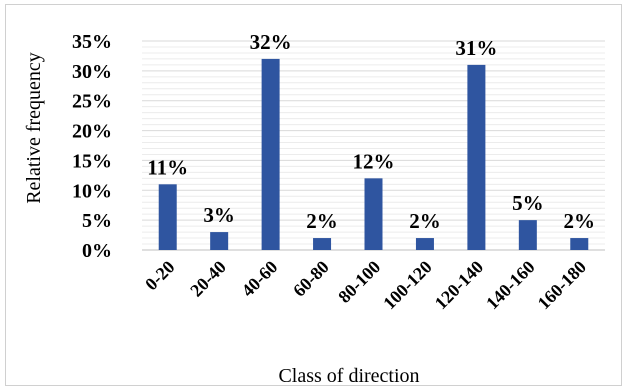 This screenshot has width=630, height=392. What do you see at coordinates (219, 215) in the screenshot?
I see `data-label: 3%` at bounding box center [219, 215].